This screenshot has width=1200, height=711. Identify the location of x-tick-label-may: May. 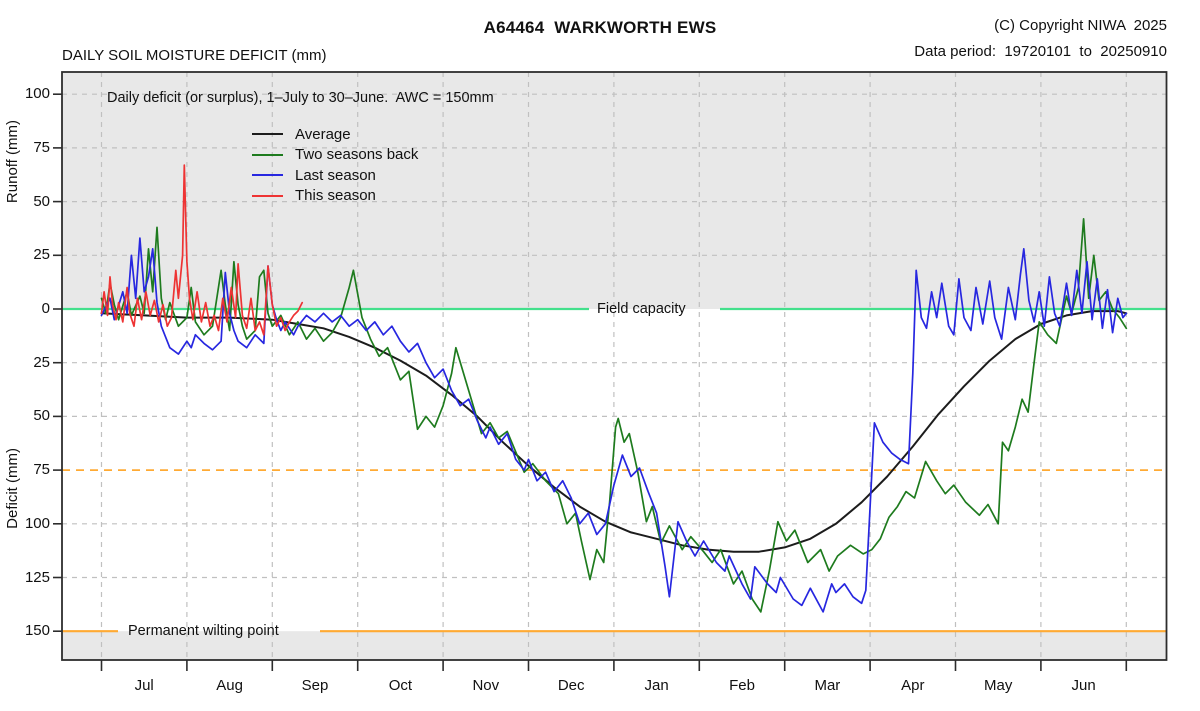
(998, 685).